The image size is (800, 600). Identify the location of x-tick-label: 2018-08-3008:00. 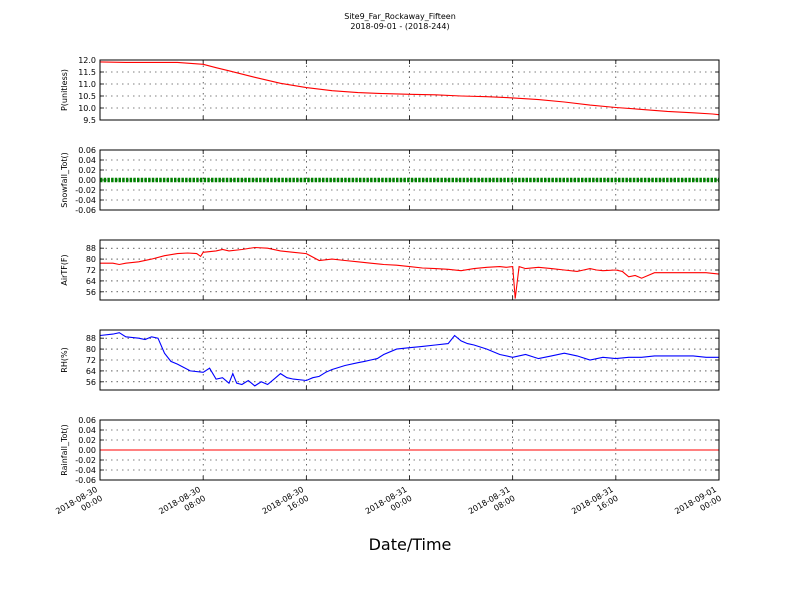
(182, 505).